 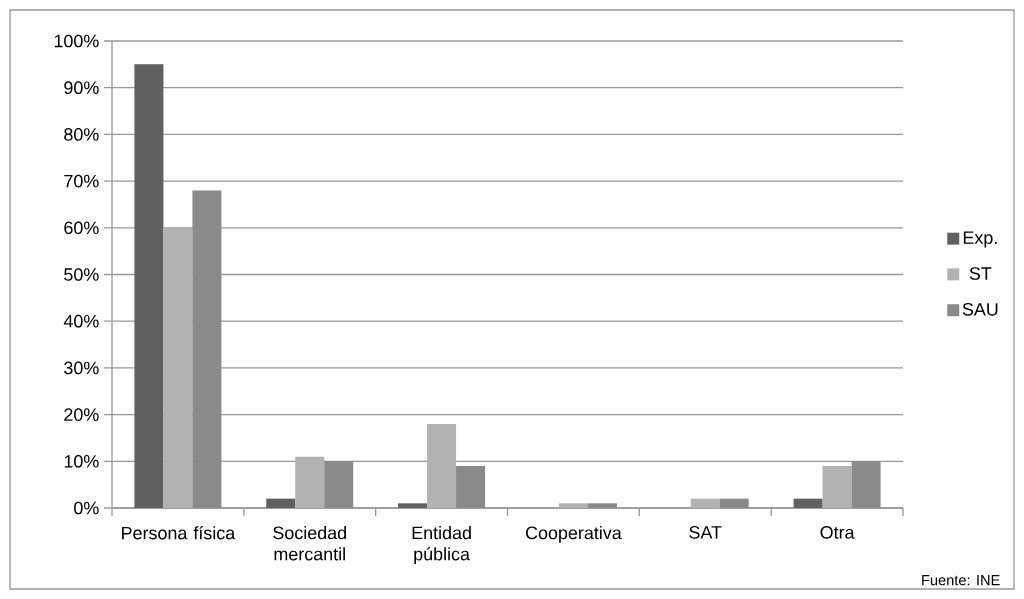 What do you see at coordinates (81, 368) in the screenshot?
I see `y-tick-label: 30%` at bounding box center [81, 368].